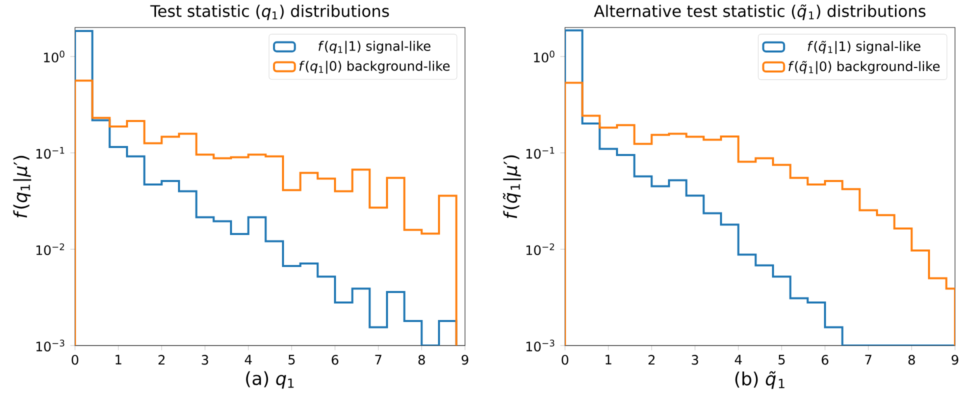 The height and width of the screenshot is (401, 966). I want to click on chart-title: Alternative test statistic (q̃$_{1}$) distributions, so click(760, 12).